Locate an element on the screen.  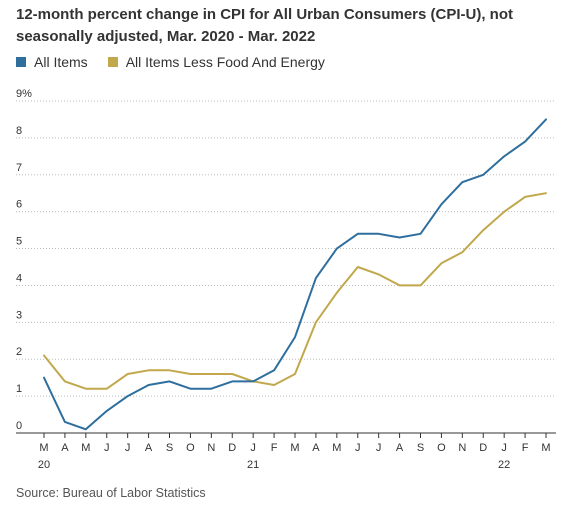
source-note: Source: Bureau of Labor Statistics is located at coordinates (111, 493).